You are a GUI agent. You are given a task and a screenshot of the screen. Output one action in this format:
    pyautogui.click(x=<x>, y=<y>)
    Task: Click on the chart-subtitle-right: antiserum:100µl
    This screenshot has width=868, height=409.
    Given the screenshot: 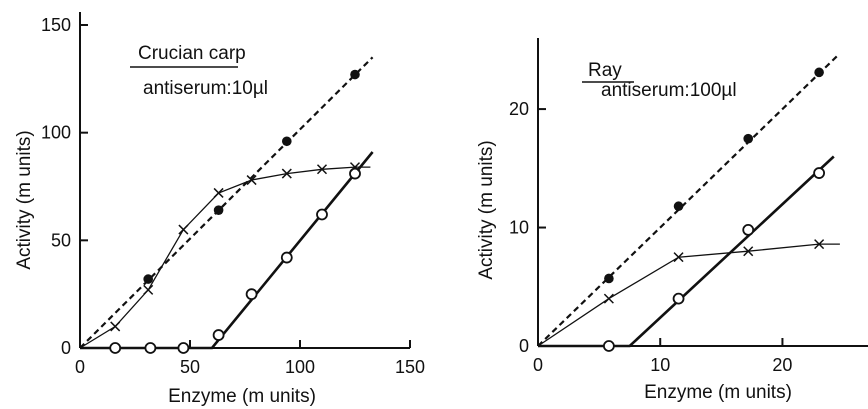 What is the action you would take?
    pyautogui.click(x=669, y=90)
    